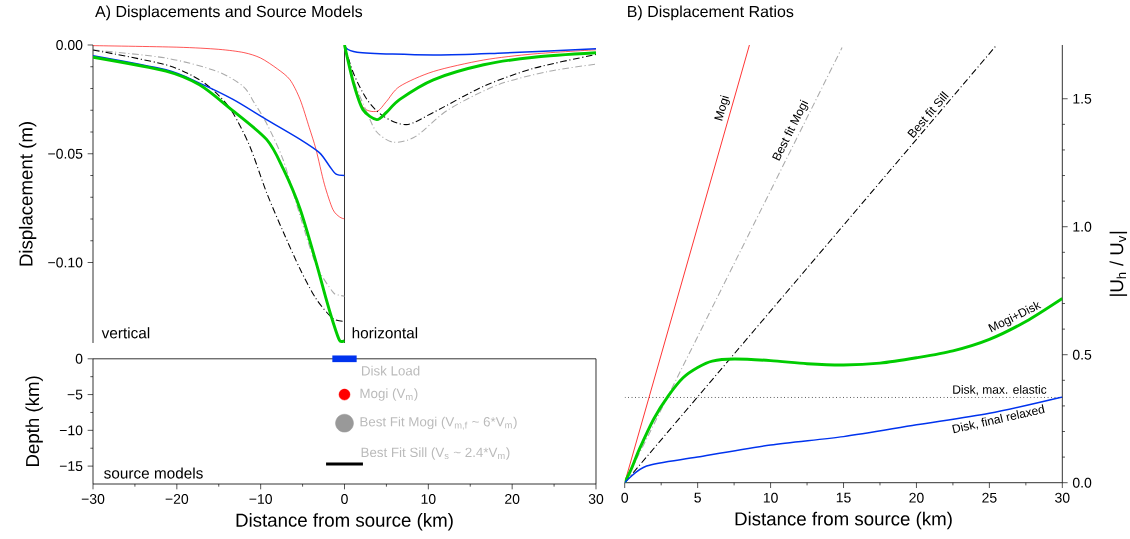 The image size is (1130, 539). Describe the element at coordinates (260, 499) in the screenshot. I see `x-tick-label: −10` at that location.